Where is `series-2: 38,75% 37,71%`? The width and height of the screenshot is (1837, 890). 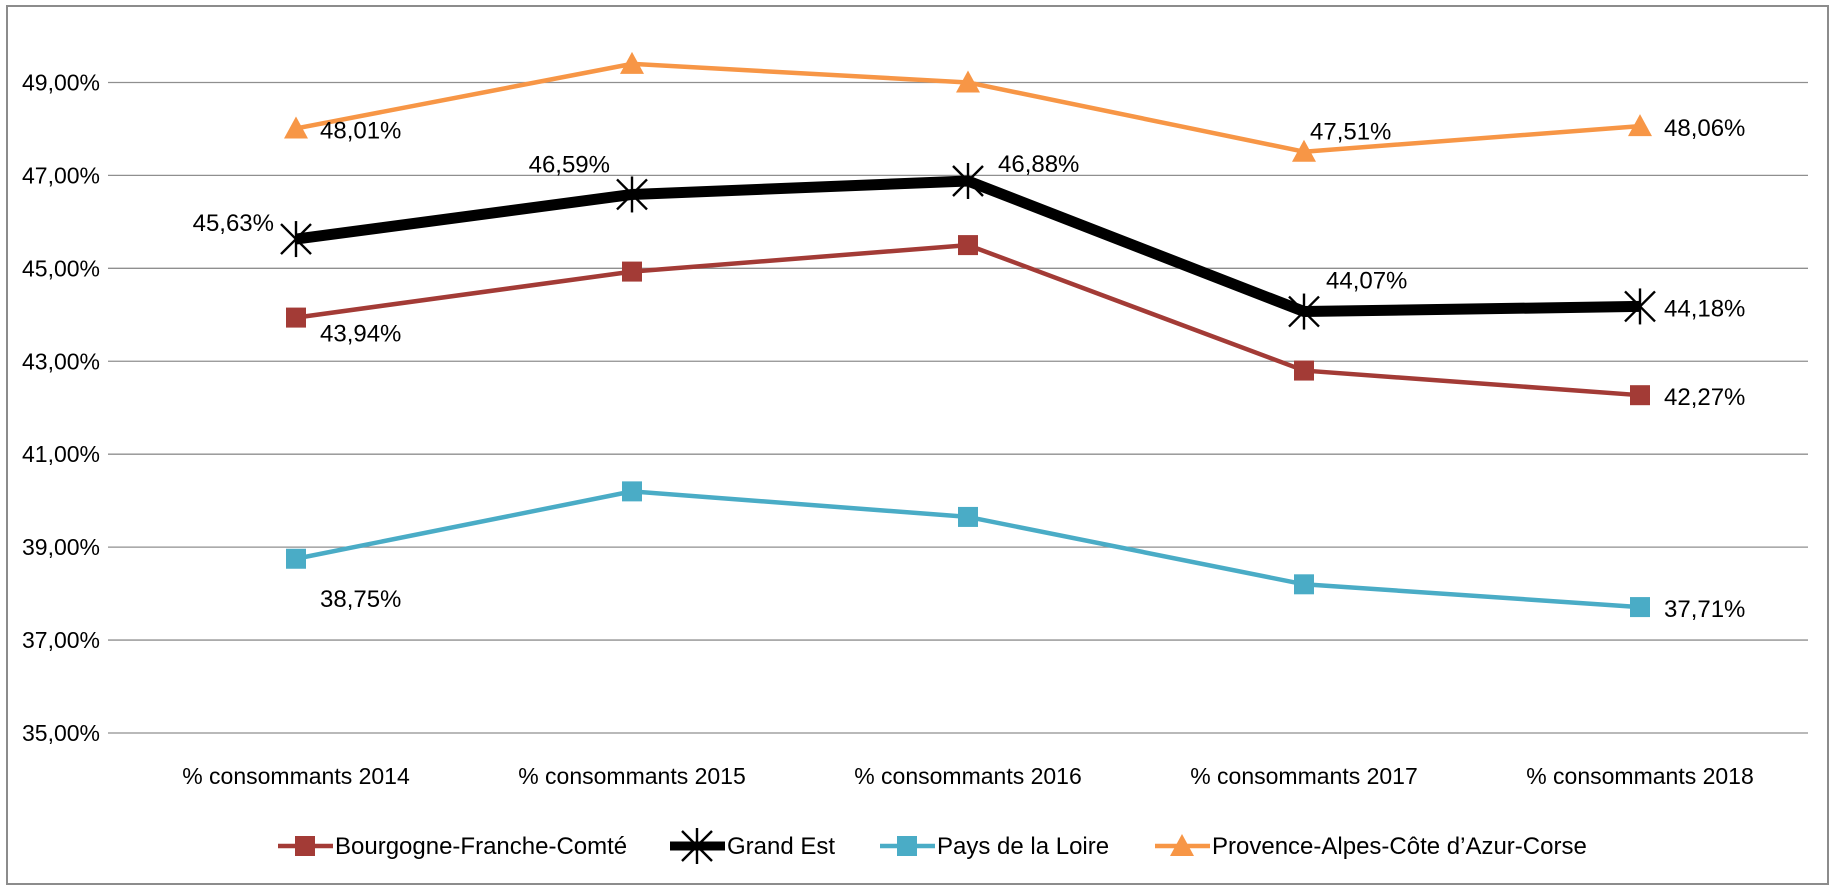
series-2: 38,75% 37,71% is located at coordinates (1015, 552).